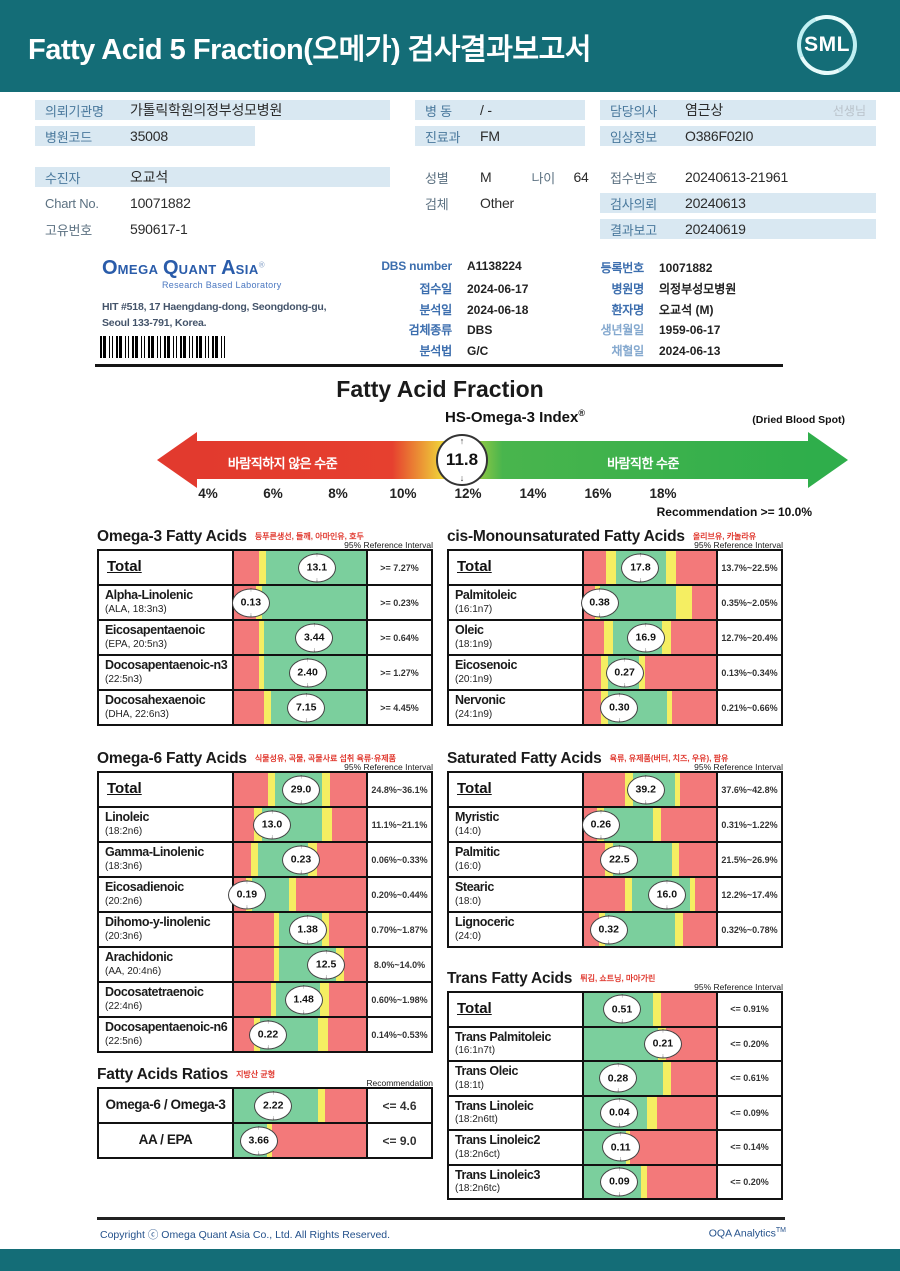 This screenshot has height=1271, width=900. What do you see at coordinates (265, 707) in the screenshot?
I see `table-row: Docosahexaenoic(DHA, 22:6n3) 7.15 >= 4.45%` at bounding box center [265, 707].